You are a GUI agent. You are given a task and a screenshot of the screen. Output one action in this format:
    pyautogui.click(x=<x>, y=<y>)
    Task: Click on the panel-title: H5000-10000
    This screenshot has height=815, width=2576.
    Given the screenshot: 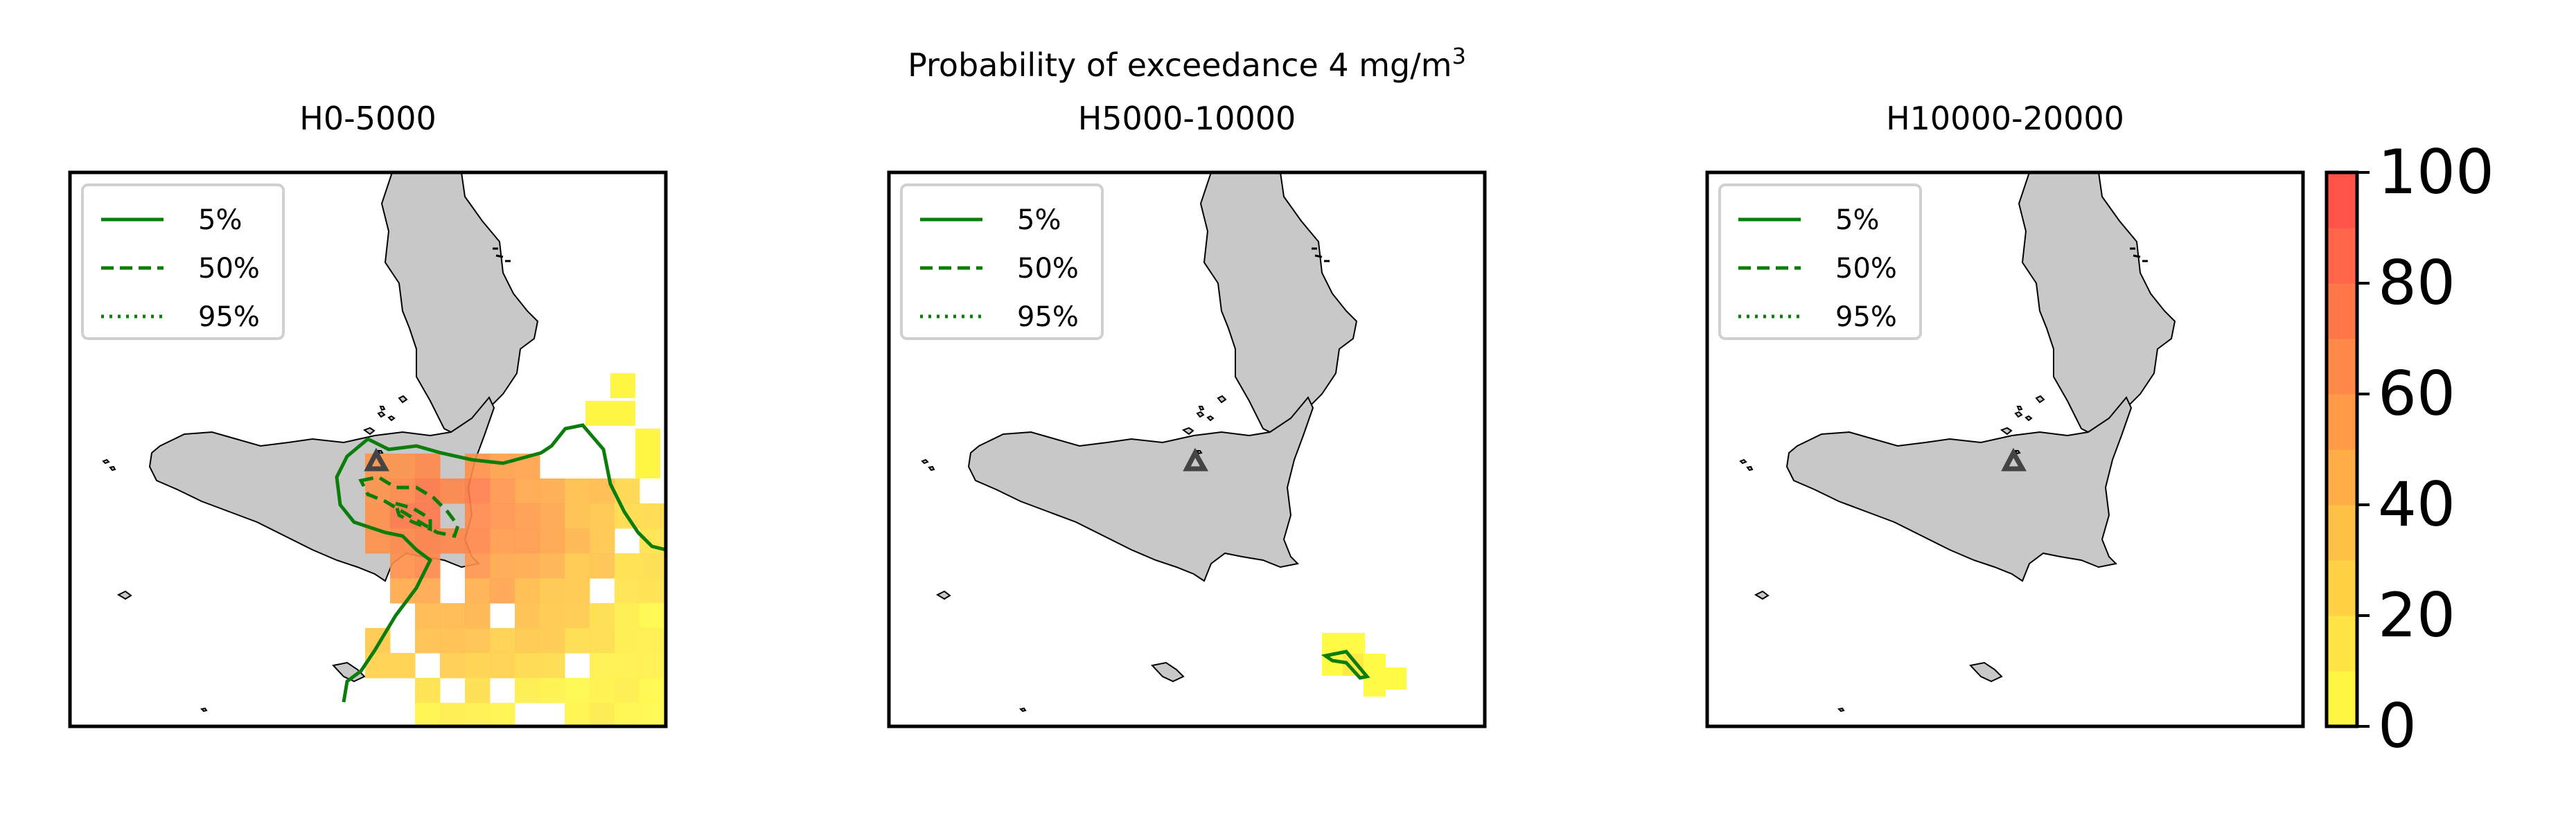 What is the action you would take?
    pyautogui.click(x=1187, y=118)
    